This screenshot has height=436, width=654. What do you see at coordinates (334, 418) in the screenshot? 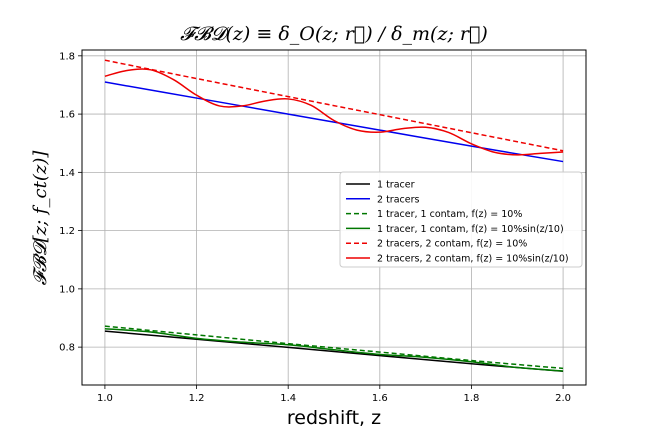
I see `x-axis-label: redshift, z` at bounding box center [334, 418].